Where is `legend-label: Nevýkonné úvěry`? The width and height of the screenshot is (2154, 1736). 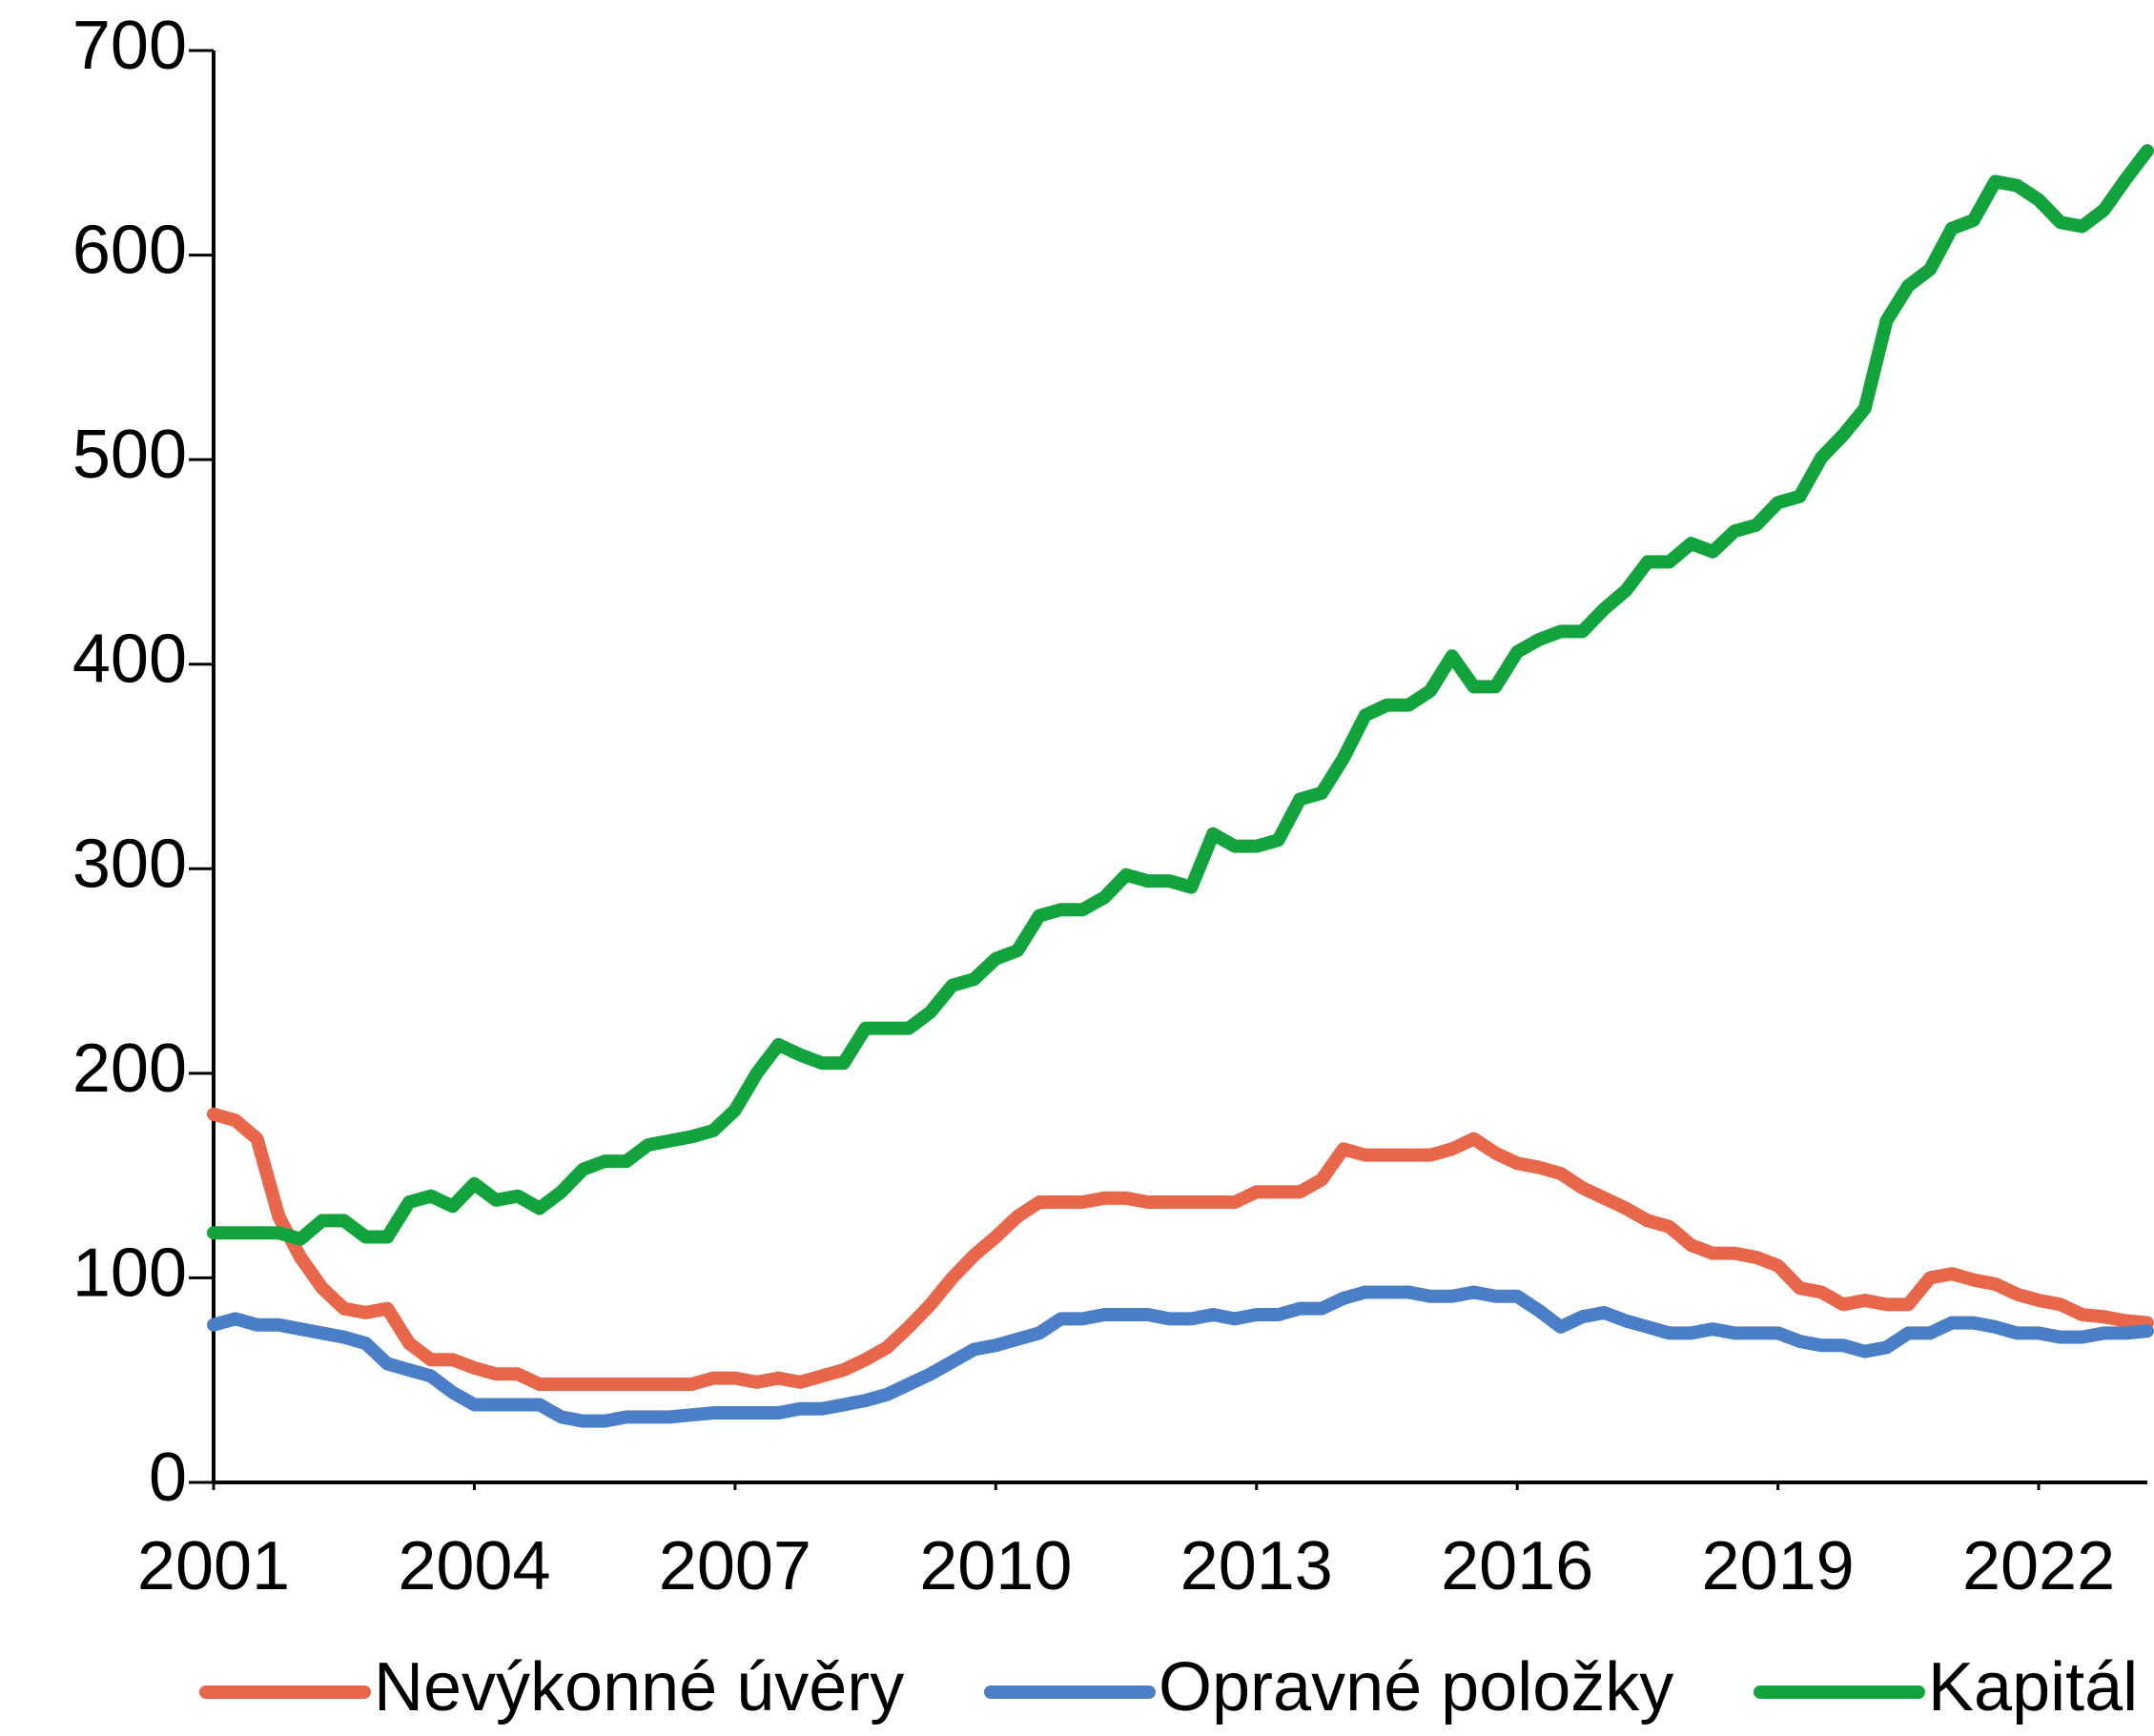
legend-label: Nevýkonné úvěry is located at coordinates (639, 1687).